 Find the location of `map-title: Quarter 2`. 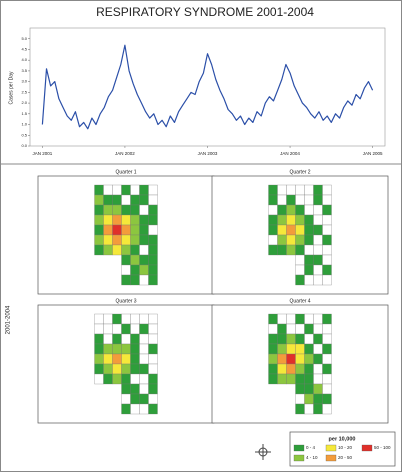

map-title: Quarter 2 is located at coordinates (299, 172).